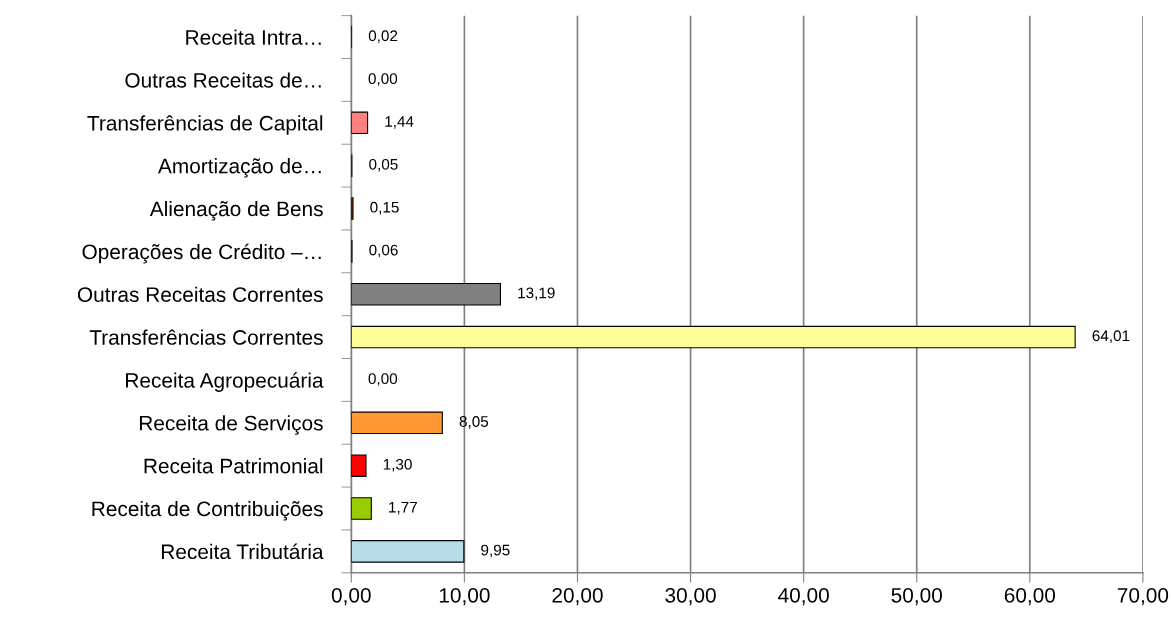 This screenshot has height=626, width=1171. What do you see at coordinates (384, 208) in the screenshot?
I see `data-label: 0,15` at bounding box center [384, 208].